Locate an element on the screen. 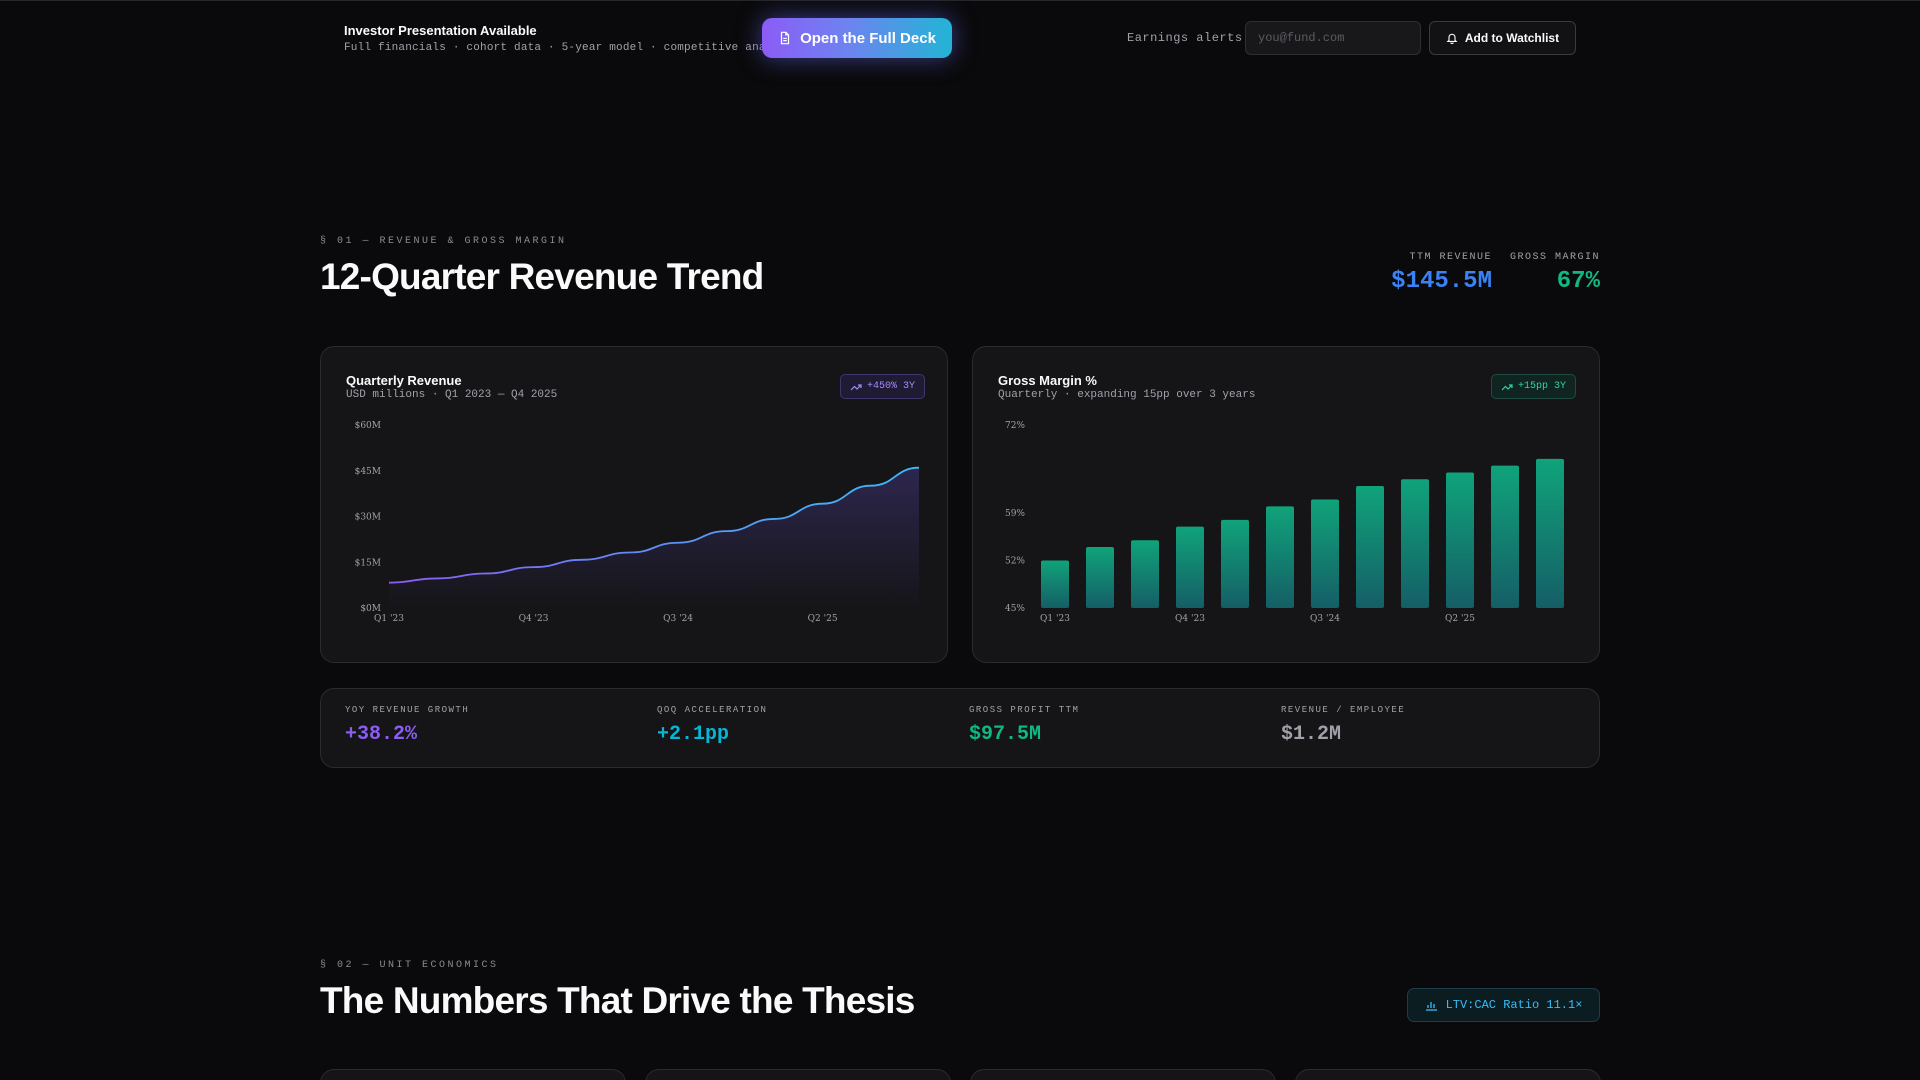 The height and width of the screenshot is (1080, 1920). y-tick-label: $0M is located at coordinates (370, 609).